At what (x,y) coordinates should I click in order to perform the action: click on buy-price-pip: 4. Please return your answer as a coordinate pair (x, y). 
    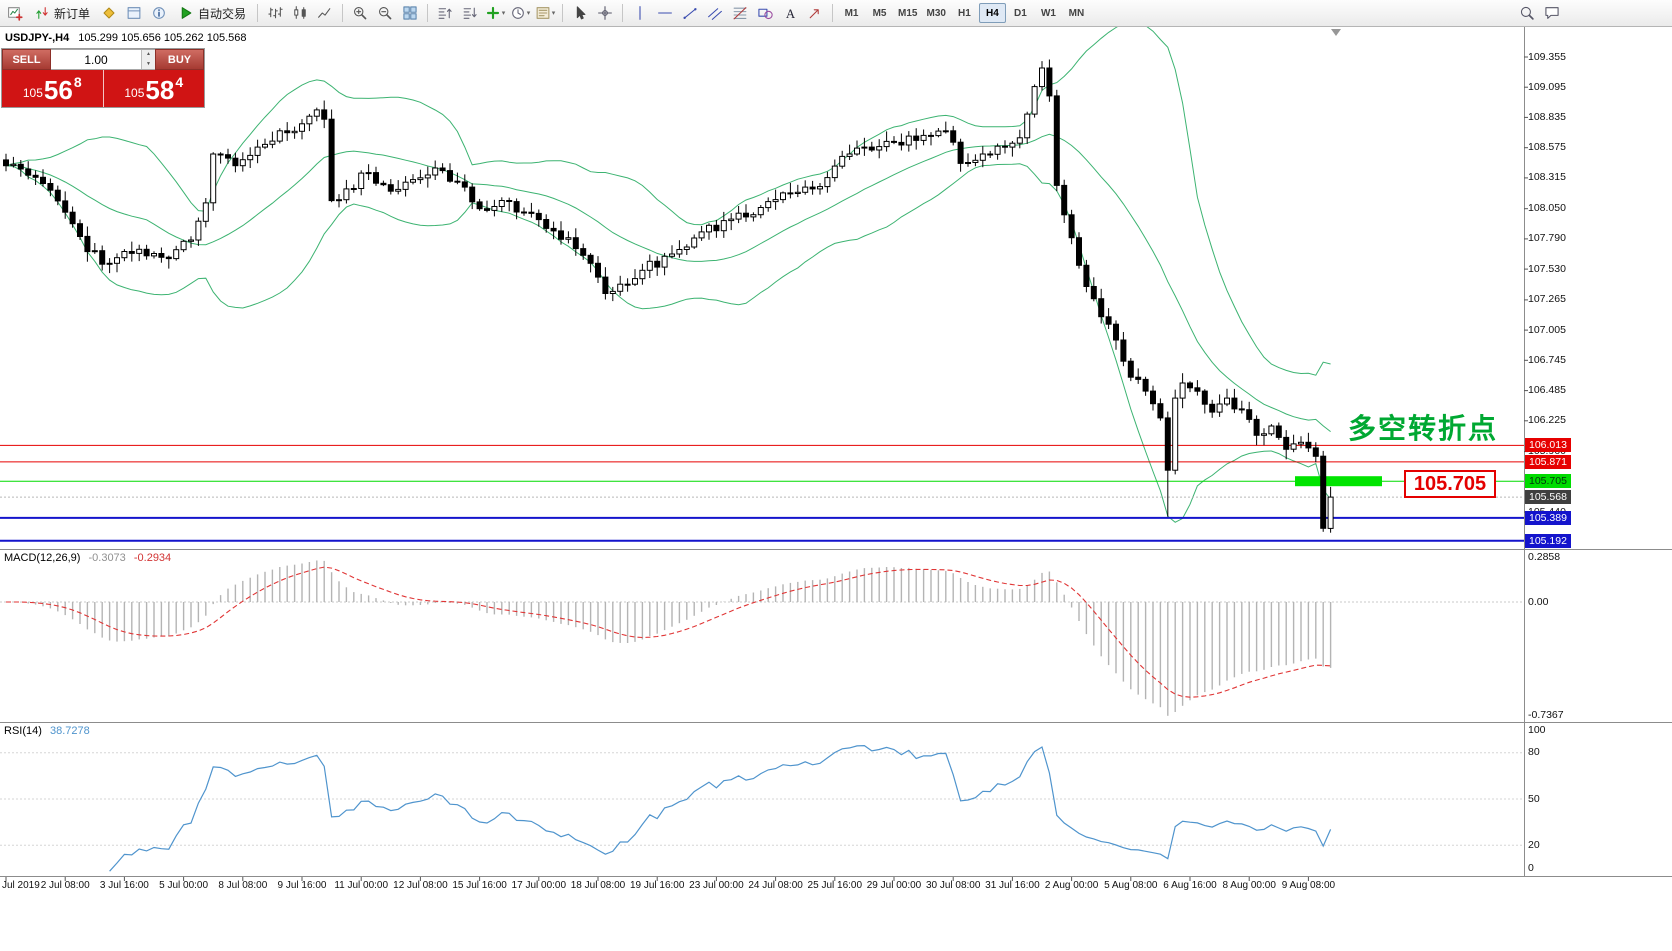
    Looking at the image, I should click on (179, 82).